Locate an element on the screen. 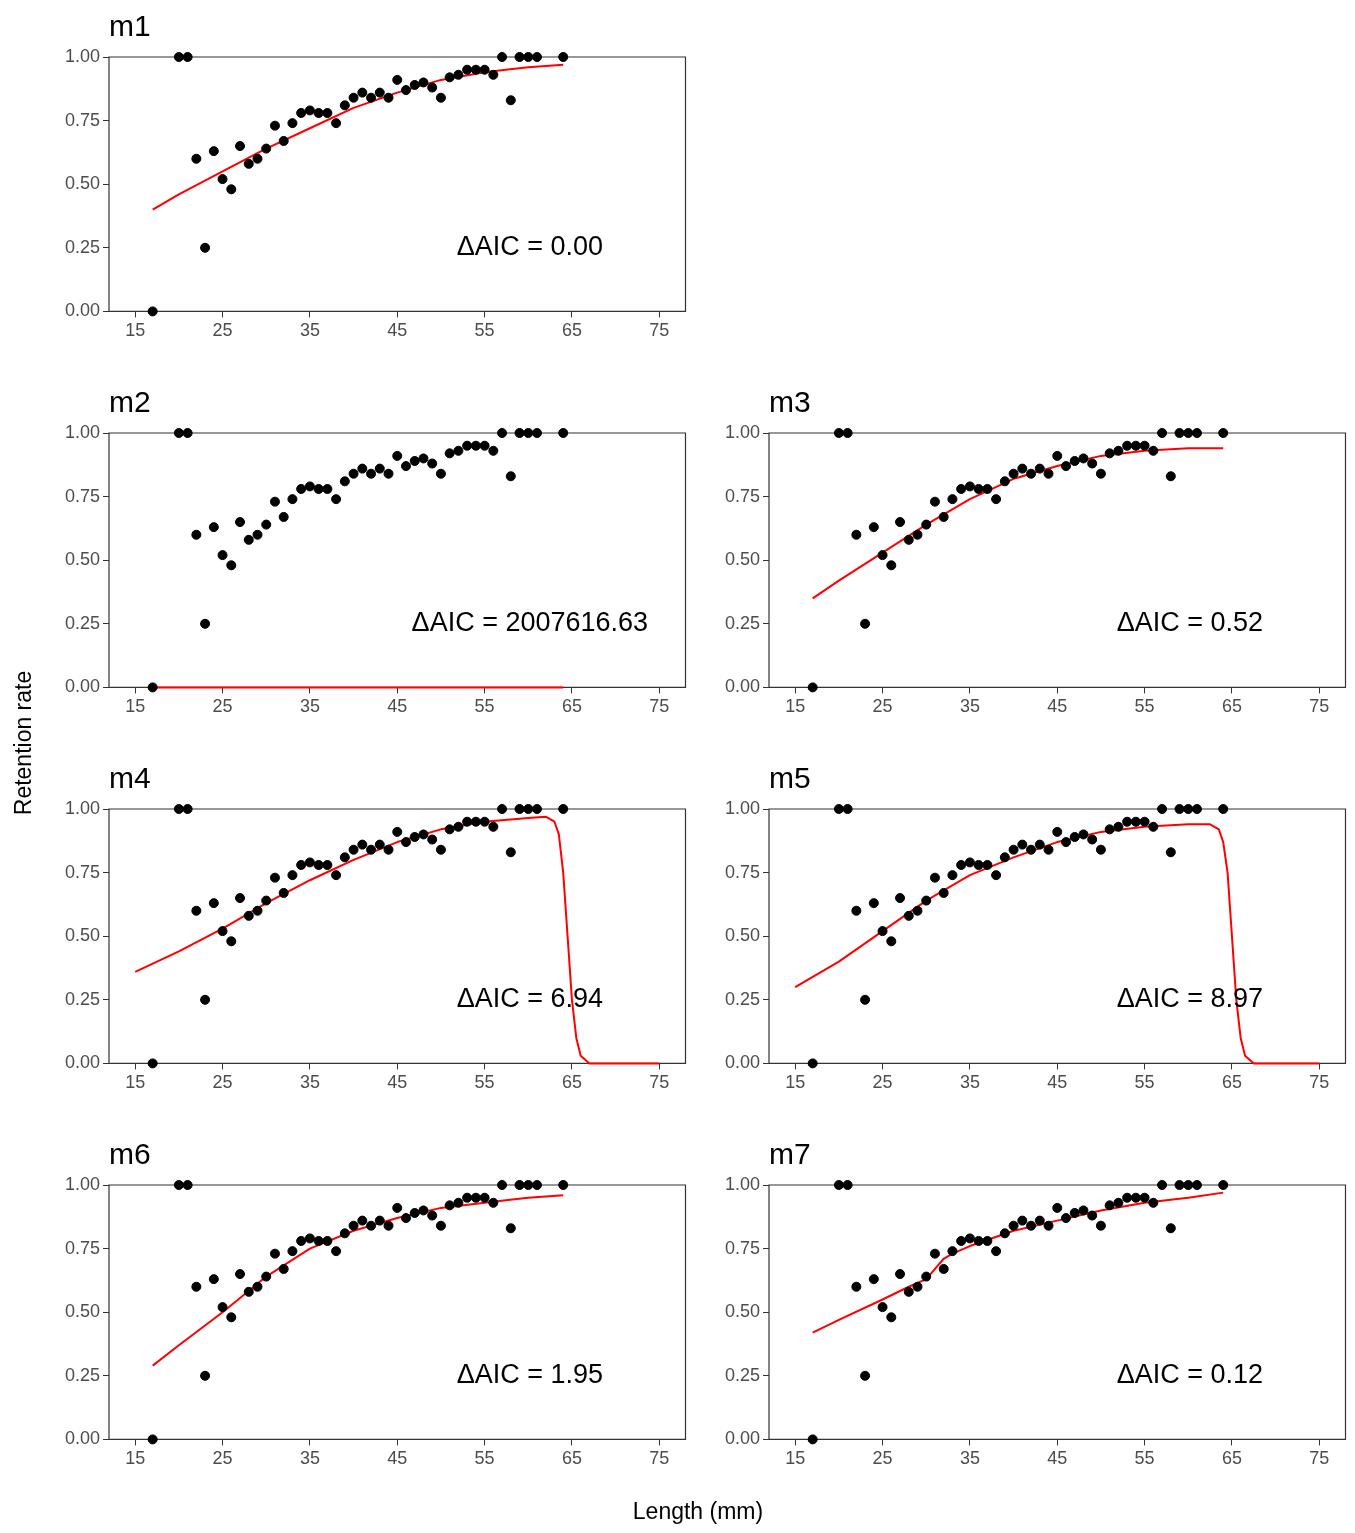 The width and height of the screenshot is (1355, 1533). annotation: ΔAIC = 1.95 is located at coordinates (530, 1374).